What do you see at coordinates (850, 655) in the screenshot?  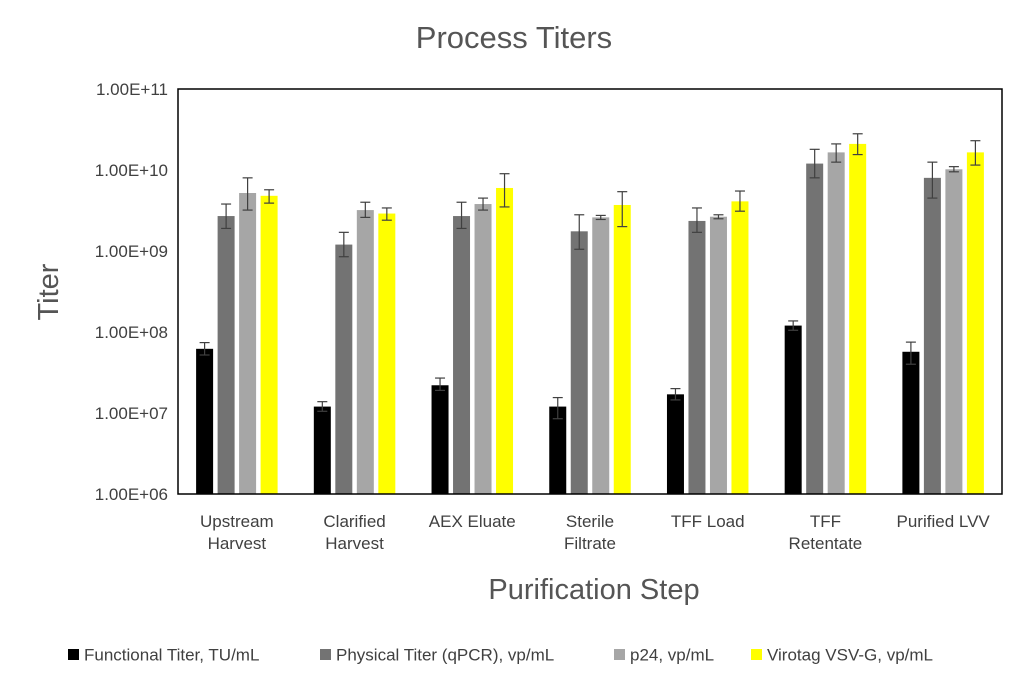 I see `legend-label: Virotag VSV-G, vp/mL` at bounding box center [850, 655].